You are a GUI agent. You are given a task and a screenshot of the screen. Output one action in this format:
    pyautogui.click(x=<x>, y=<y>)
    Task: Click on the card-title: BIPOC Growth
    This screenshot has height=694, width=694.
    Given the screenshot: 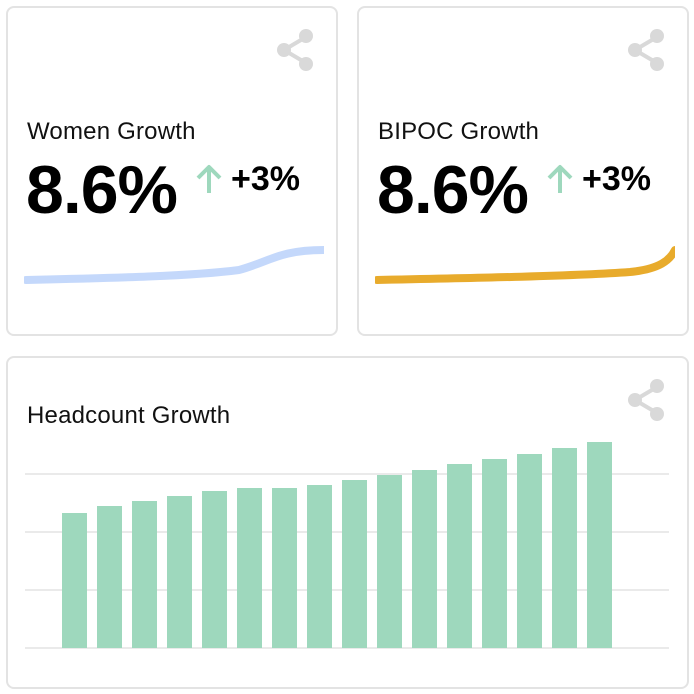 What is the action you would take?
    pyautogui.click(x=459, y=131)
    